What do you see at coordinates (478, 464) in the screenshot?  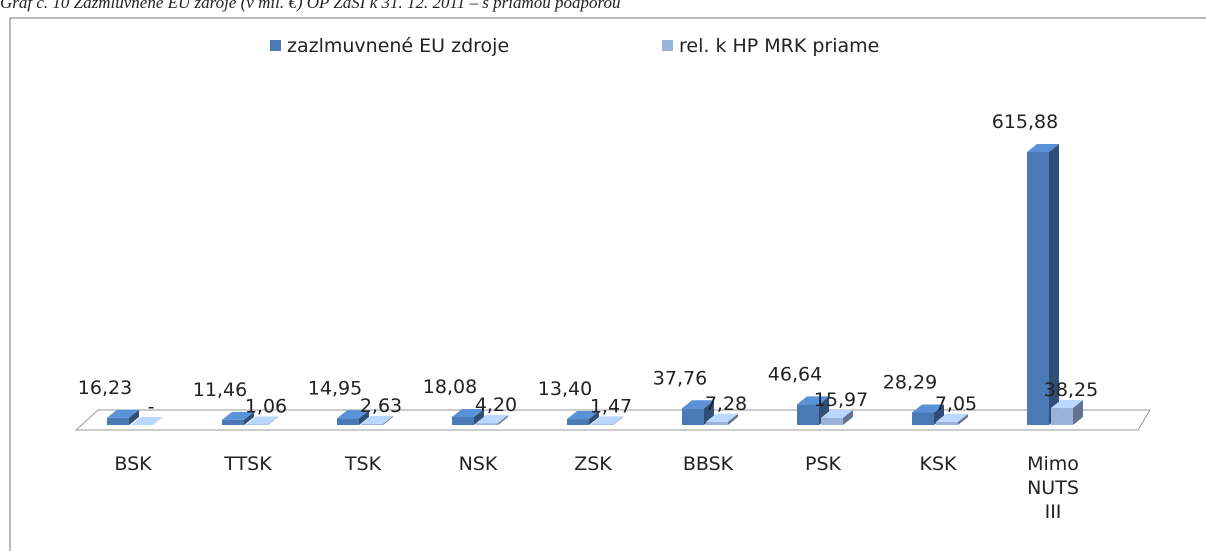 I see `x-tick-label: NSK` at bounding box center [478, 464].